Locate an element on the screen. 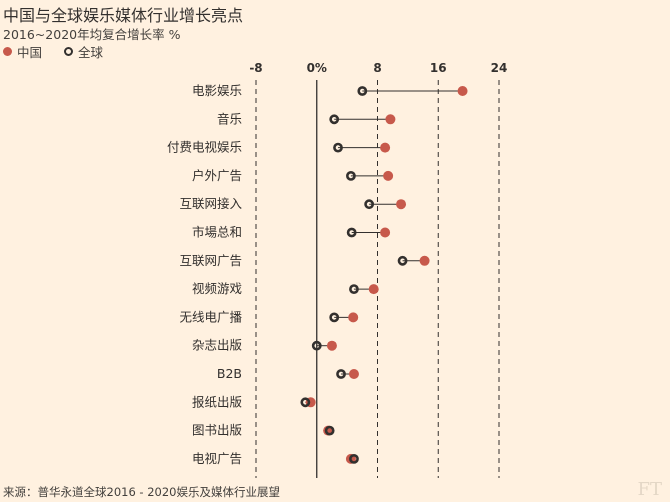 The image size is (670, 502). chart-subtitle: 2016~2020年均复合增长率 % is located at coordinates (92, 34).